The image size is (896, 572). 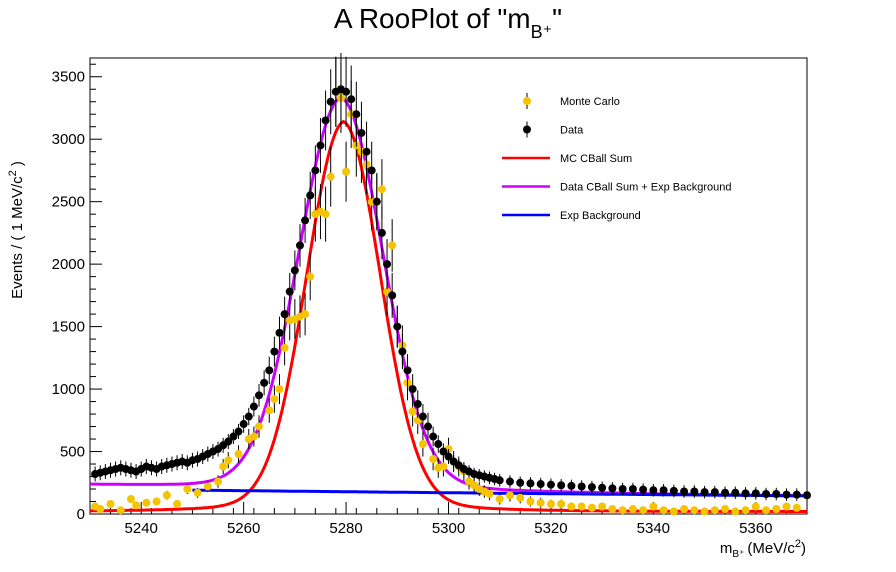 What do you see at coordinates (572, 131) in the screenshot?
I see `legend-label: Data` at bounding box center [572, 131].